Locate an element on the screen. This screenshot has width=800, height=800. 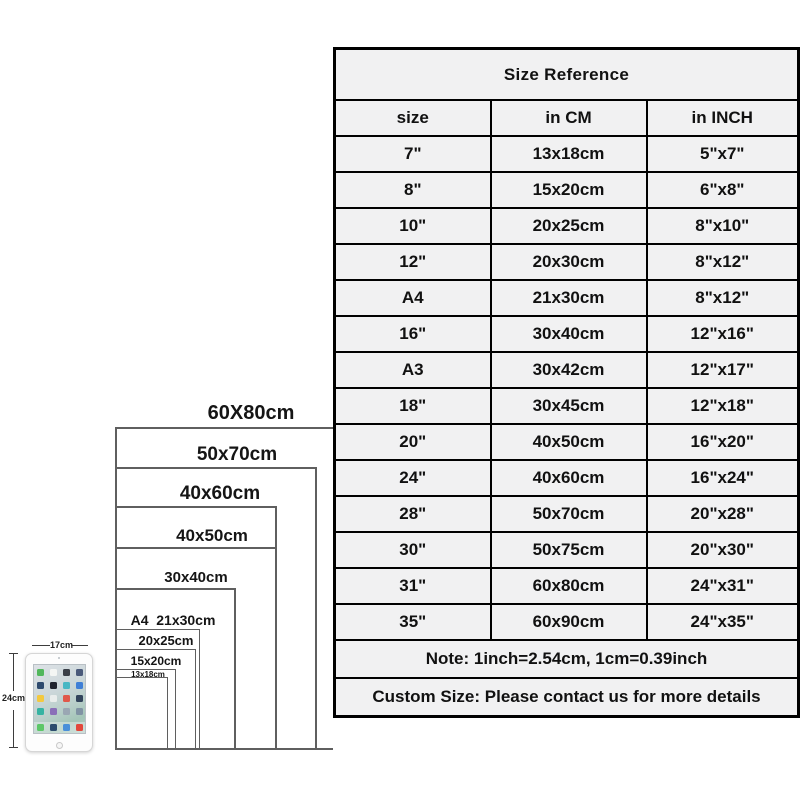
size-rect-label: 15x20cm is located at coordinates (156, 661).